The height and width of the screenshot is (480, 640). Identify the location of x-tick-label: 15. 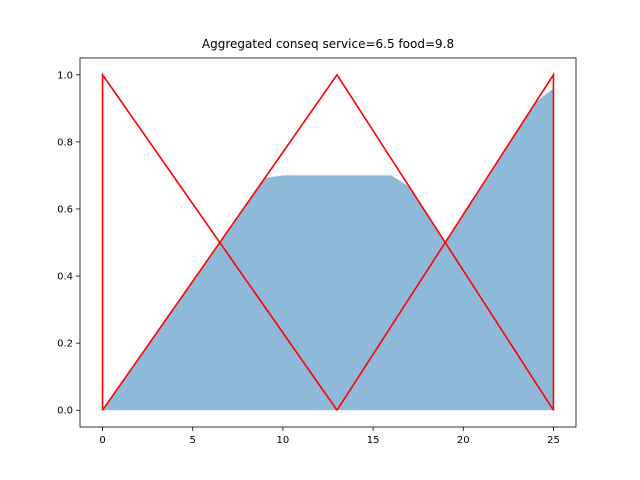
(373, 440).